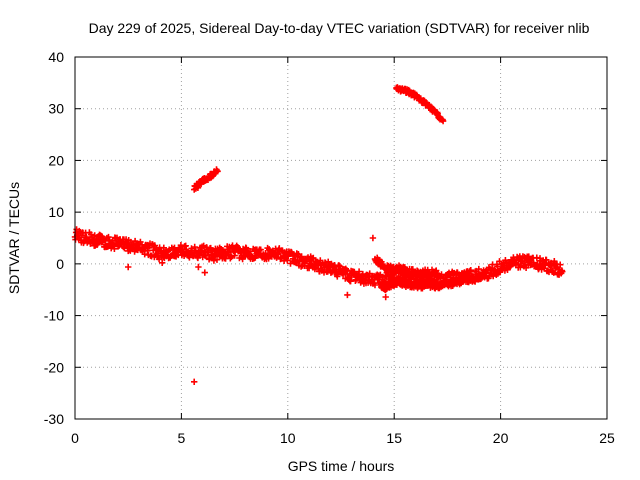 The height and width of the screenshot is (480, 640). Describe the element at coordinates (341, 466) in the screenshot. I see `x-axis-label: GPS time / hours` at that location.